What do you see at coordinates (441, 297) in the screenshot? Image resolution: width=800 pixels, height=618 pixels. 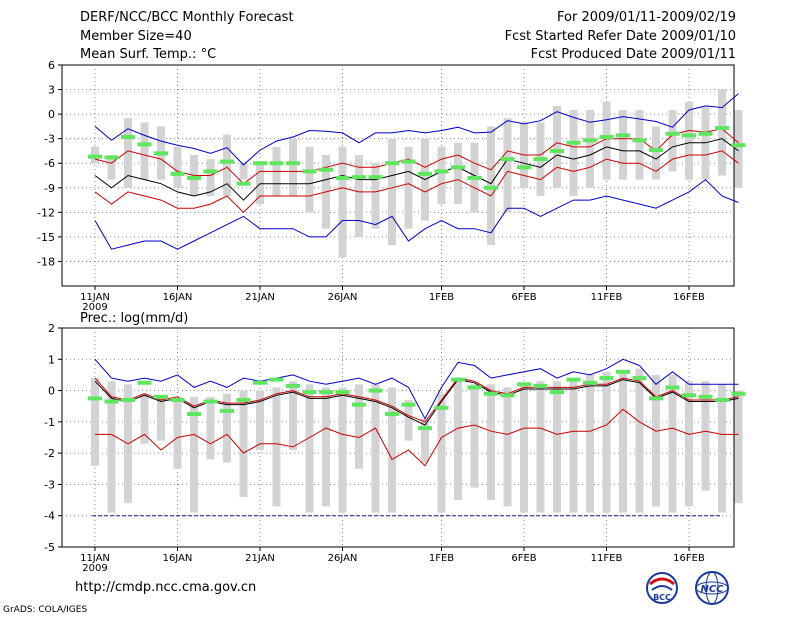 I see `temp-x-tick-label: 1FEB` at bounding box center [441, 297].